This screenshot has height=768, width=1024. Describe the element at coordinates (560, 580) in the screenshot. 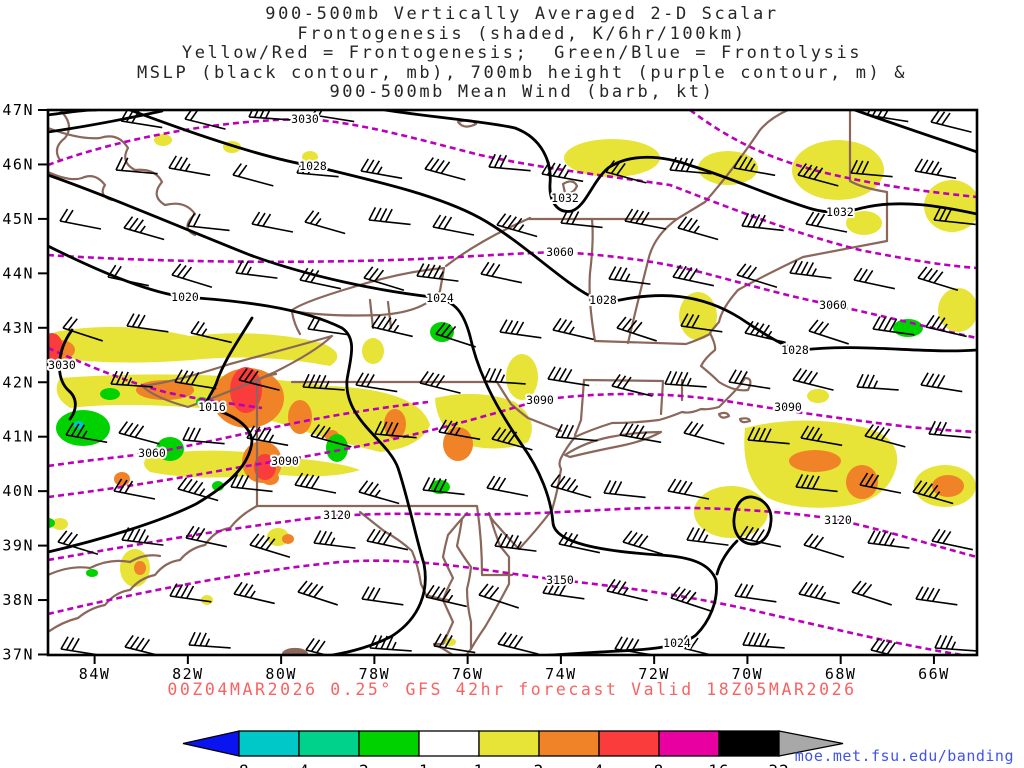

I see `contour-label: 3150` at that location.